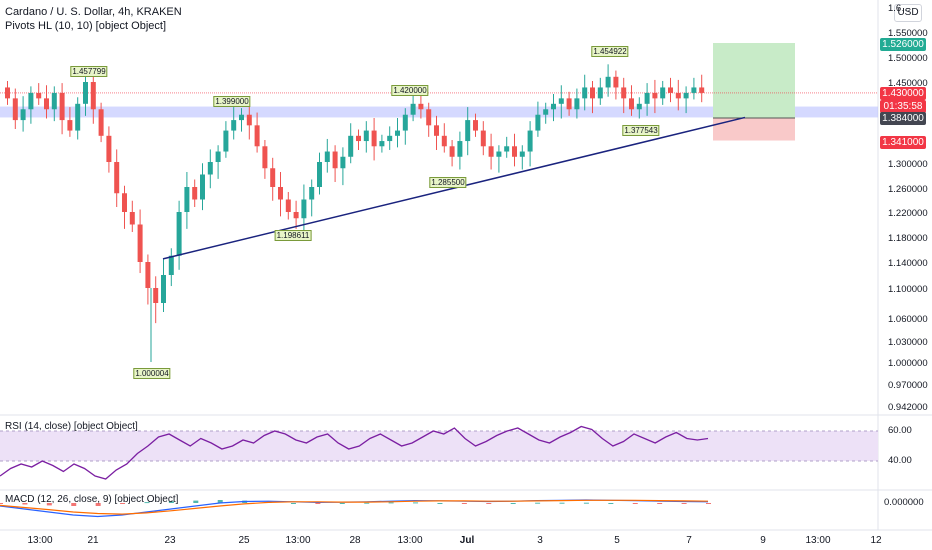  I want to click on pivot-label: 1.377543, so click(641, 130).